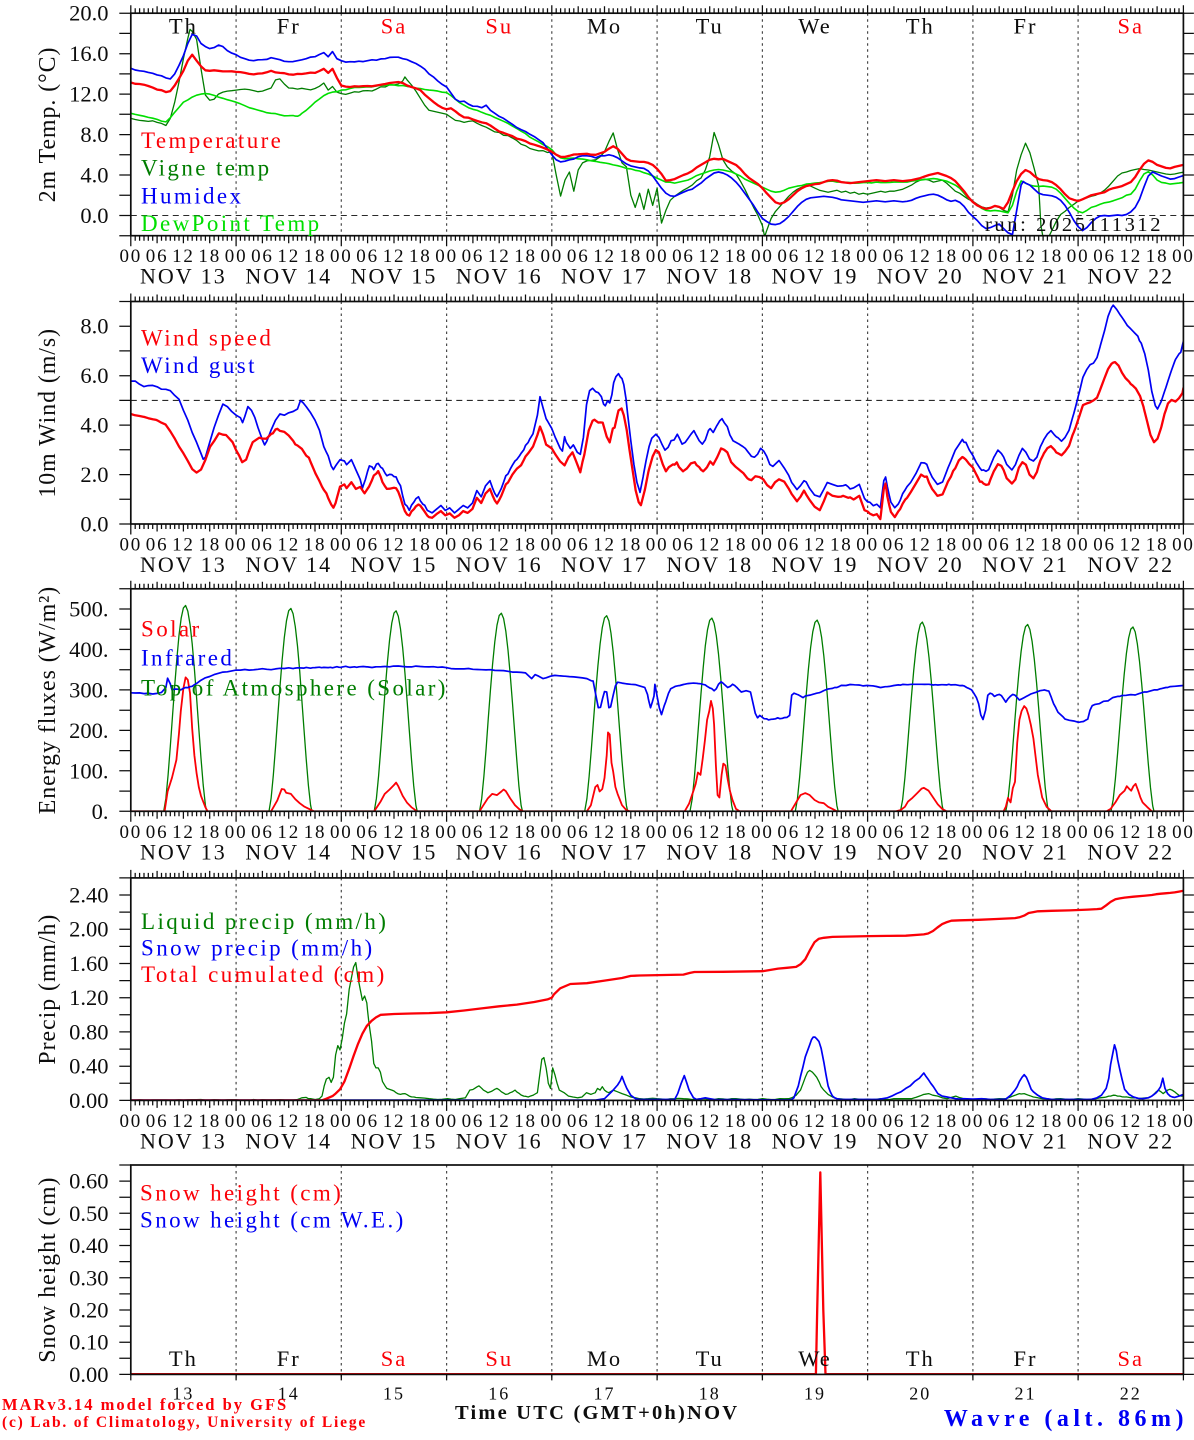 This screenshot has height=1440, width=1194. Describe the element at coordinates (88, 13) in the screenshot. I see `svg-text: 20.0` at that location.